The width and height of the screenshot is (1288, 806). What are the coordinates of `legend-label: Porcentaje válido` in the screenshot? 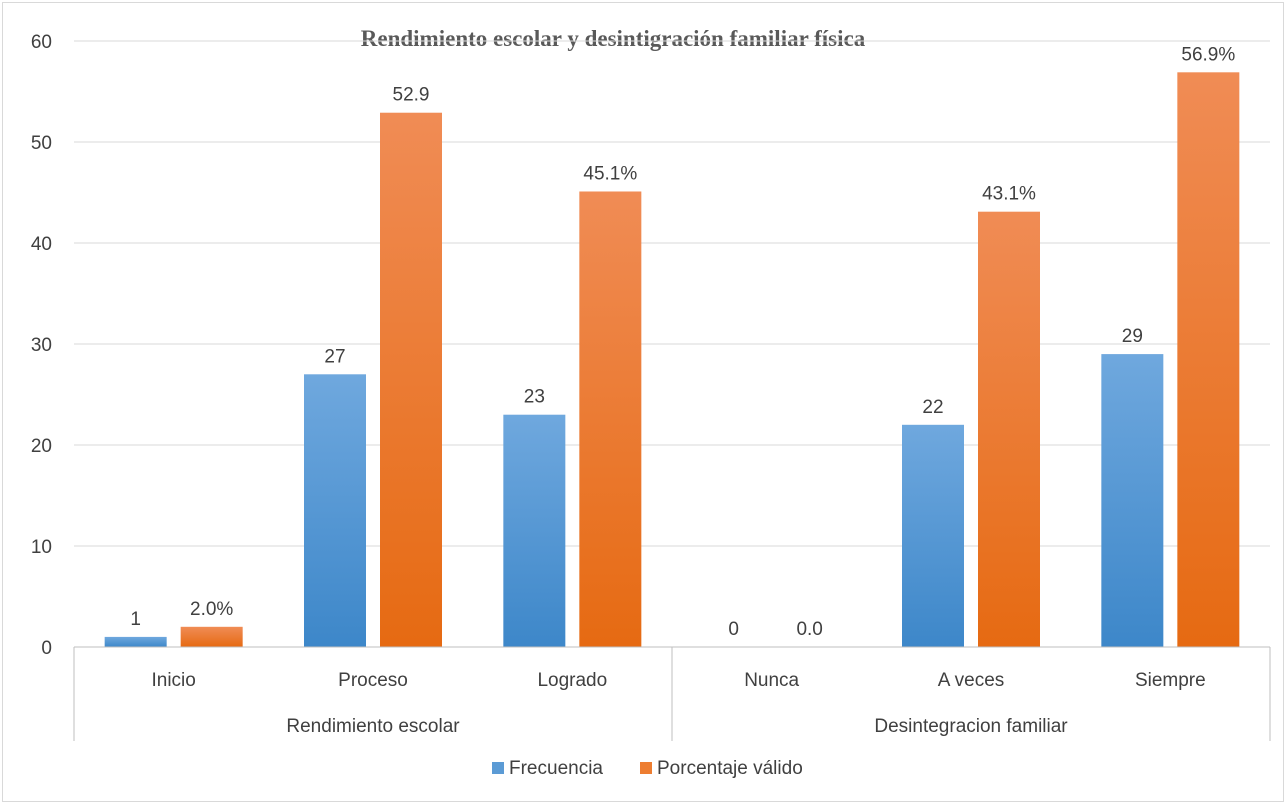 It's located at (730, 768).